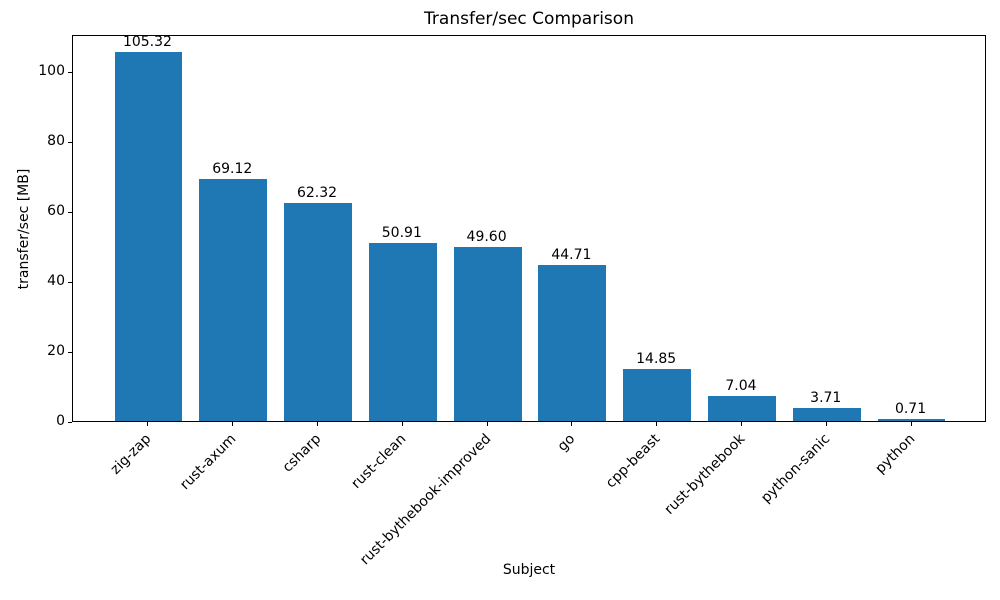 Image resolution: width=1000 pixels, height=600 pixels. I want to click on bar-value-label: 44.71, so click(571, 255).